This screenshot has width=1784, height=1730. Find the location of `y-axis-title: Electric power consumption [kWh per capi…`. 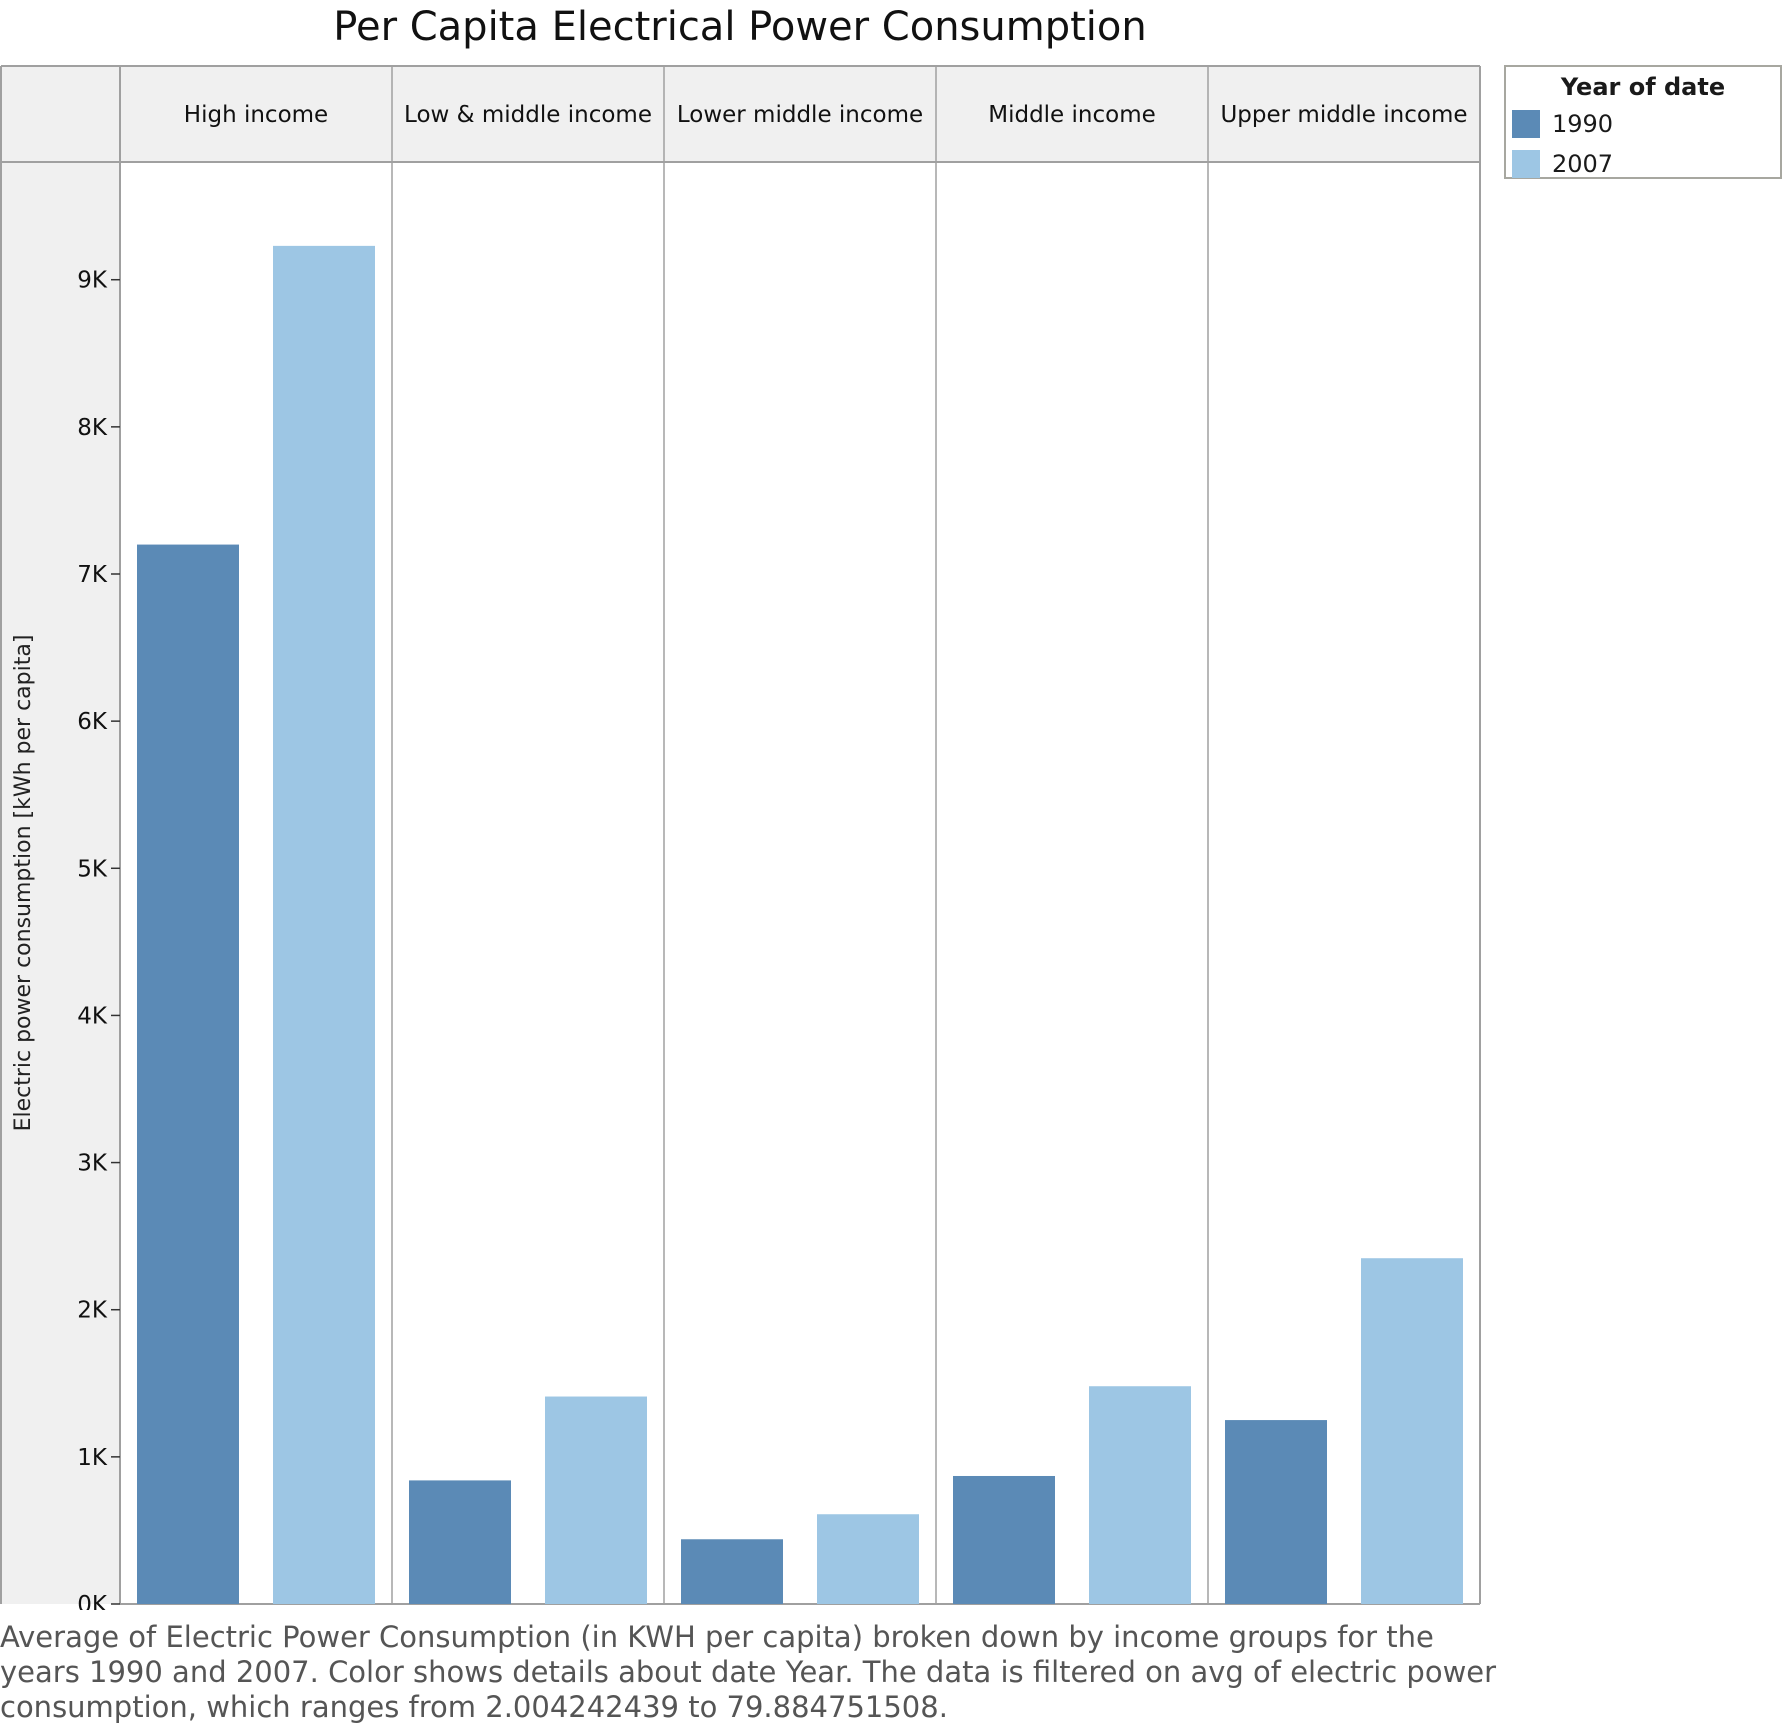

y-axis-title: Electric power consumption [kWh per capi… is located at coordinates (23, 883).